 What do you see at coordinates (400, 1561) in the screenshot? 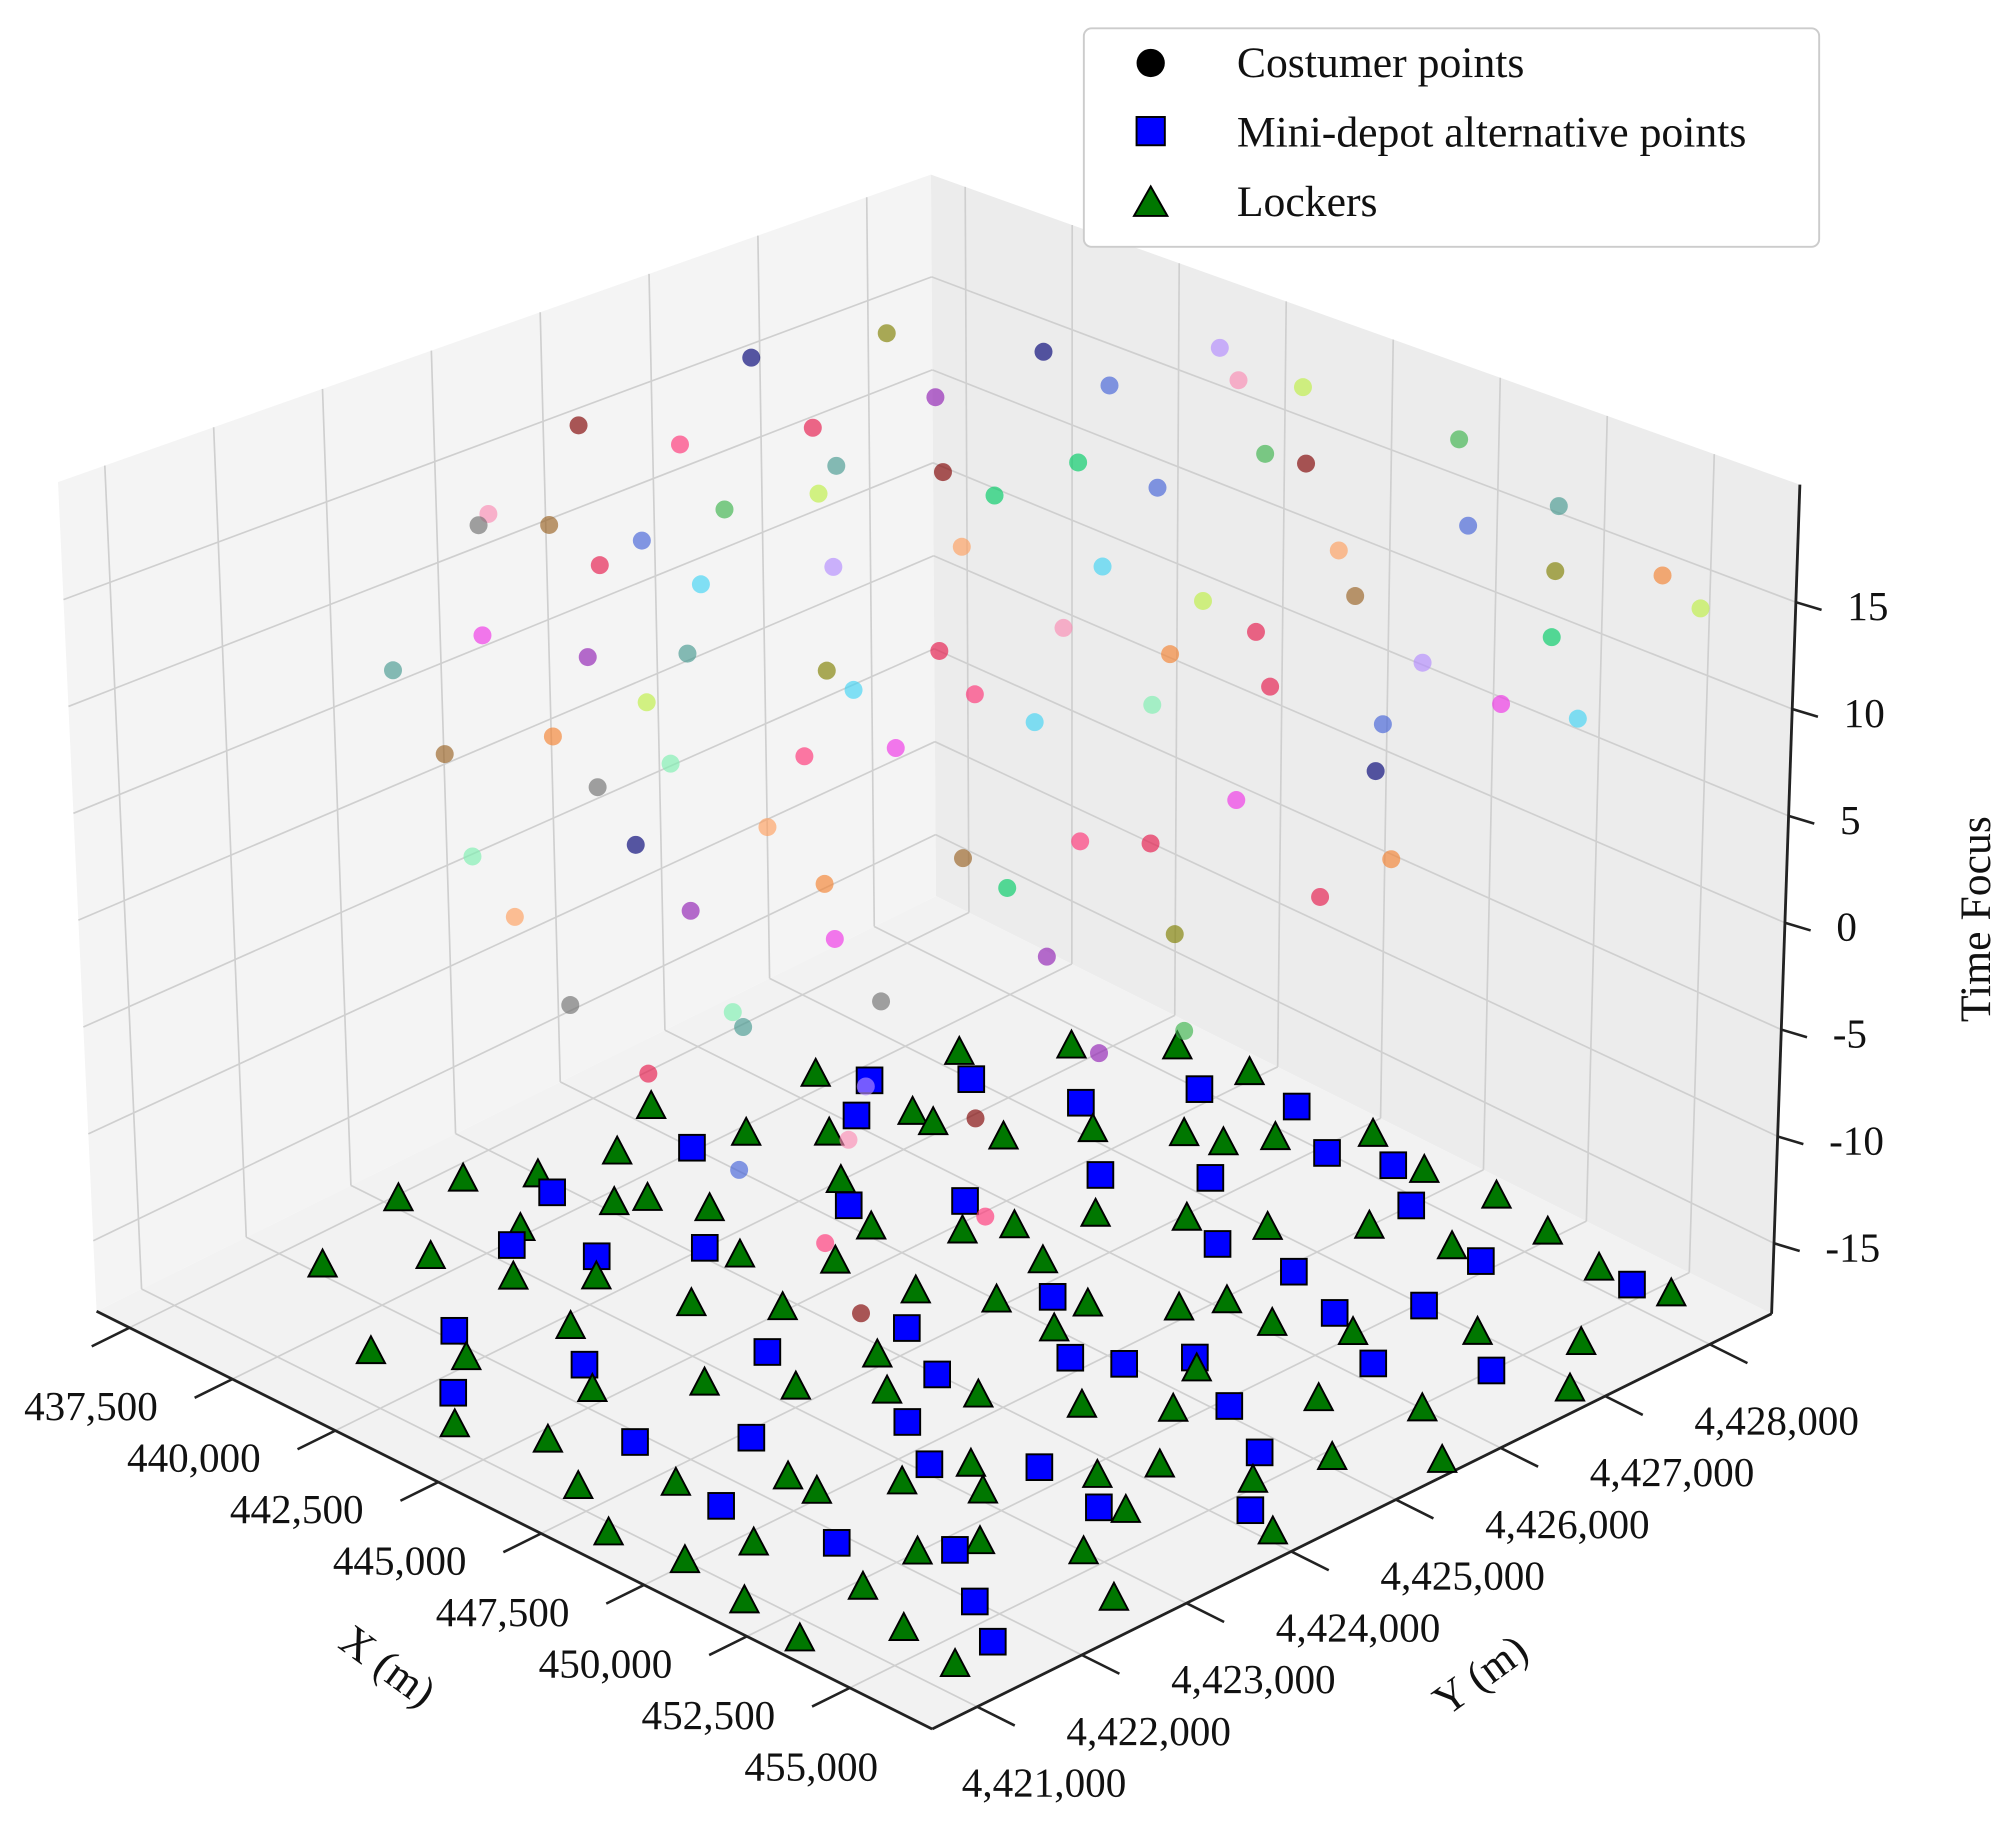
I see `x-tick-label: 445,000` at bounding box center [400, 1561].